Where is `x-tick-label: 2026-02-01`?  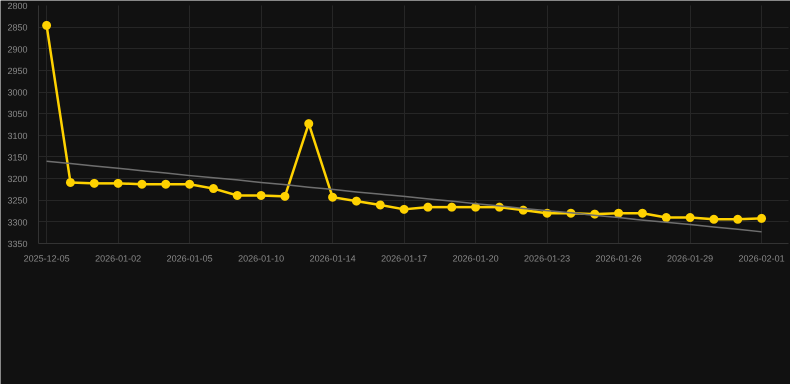
x-tick-label: 2026-02-01 is located at coordinates (761, 259).